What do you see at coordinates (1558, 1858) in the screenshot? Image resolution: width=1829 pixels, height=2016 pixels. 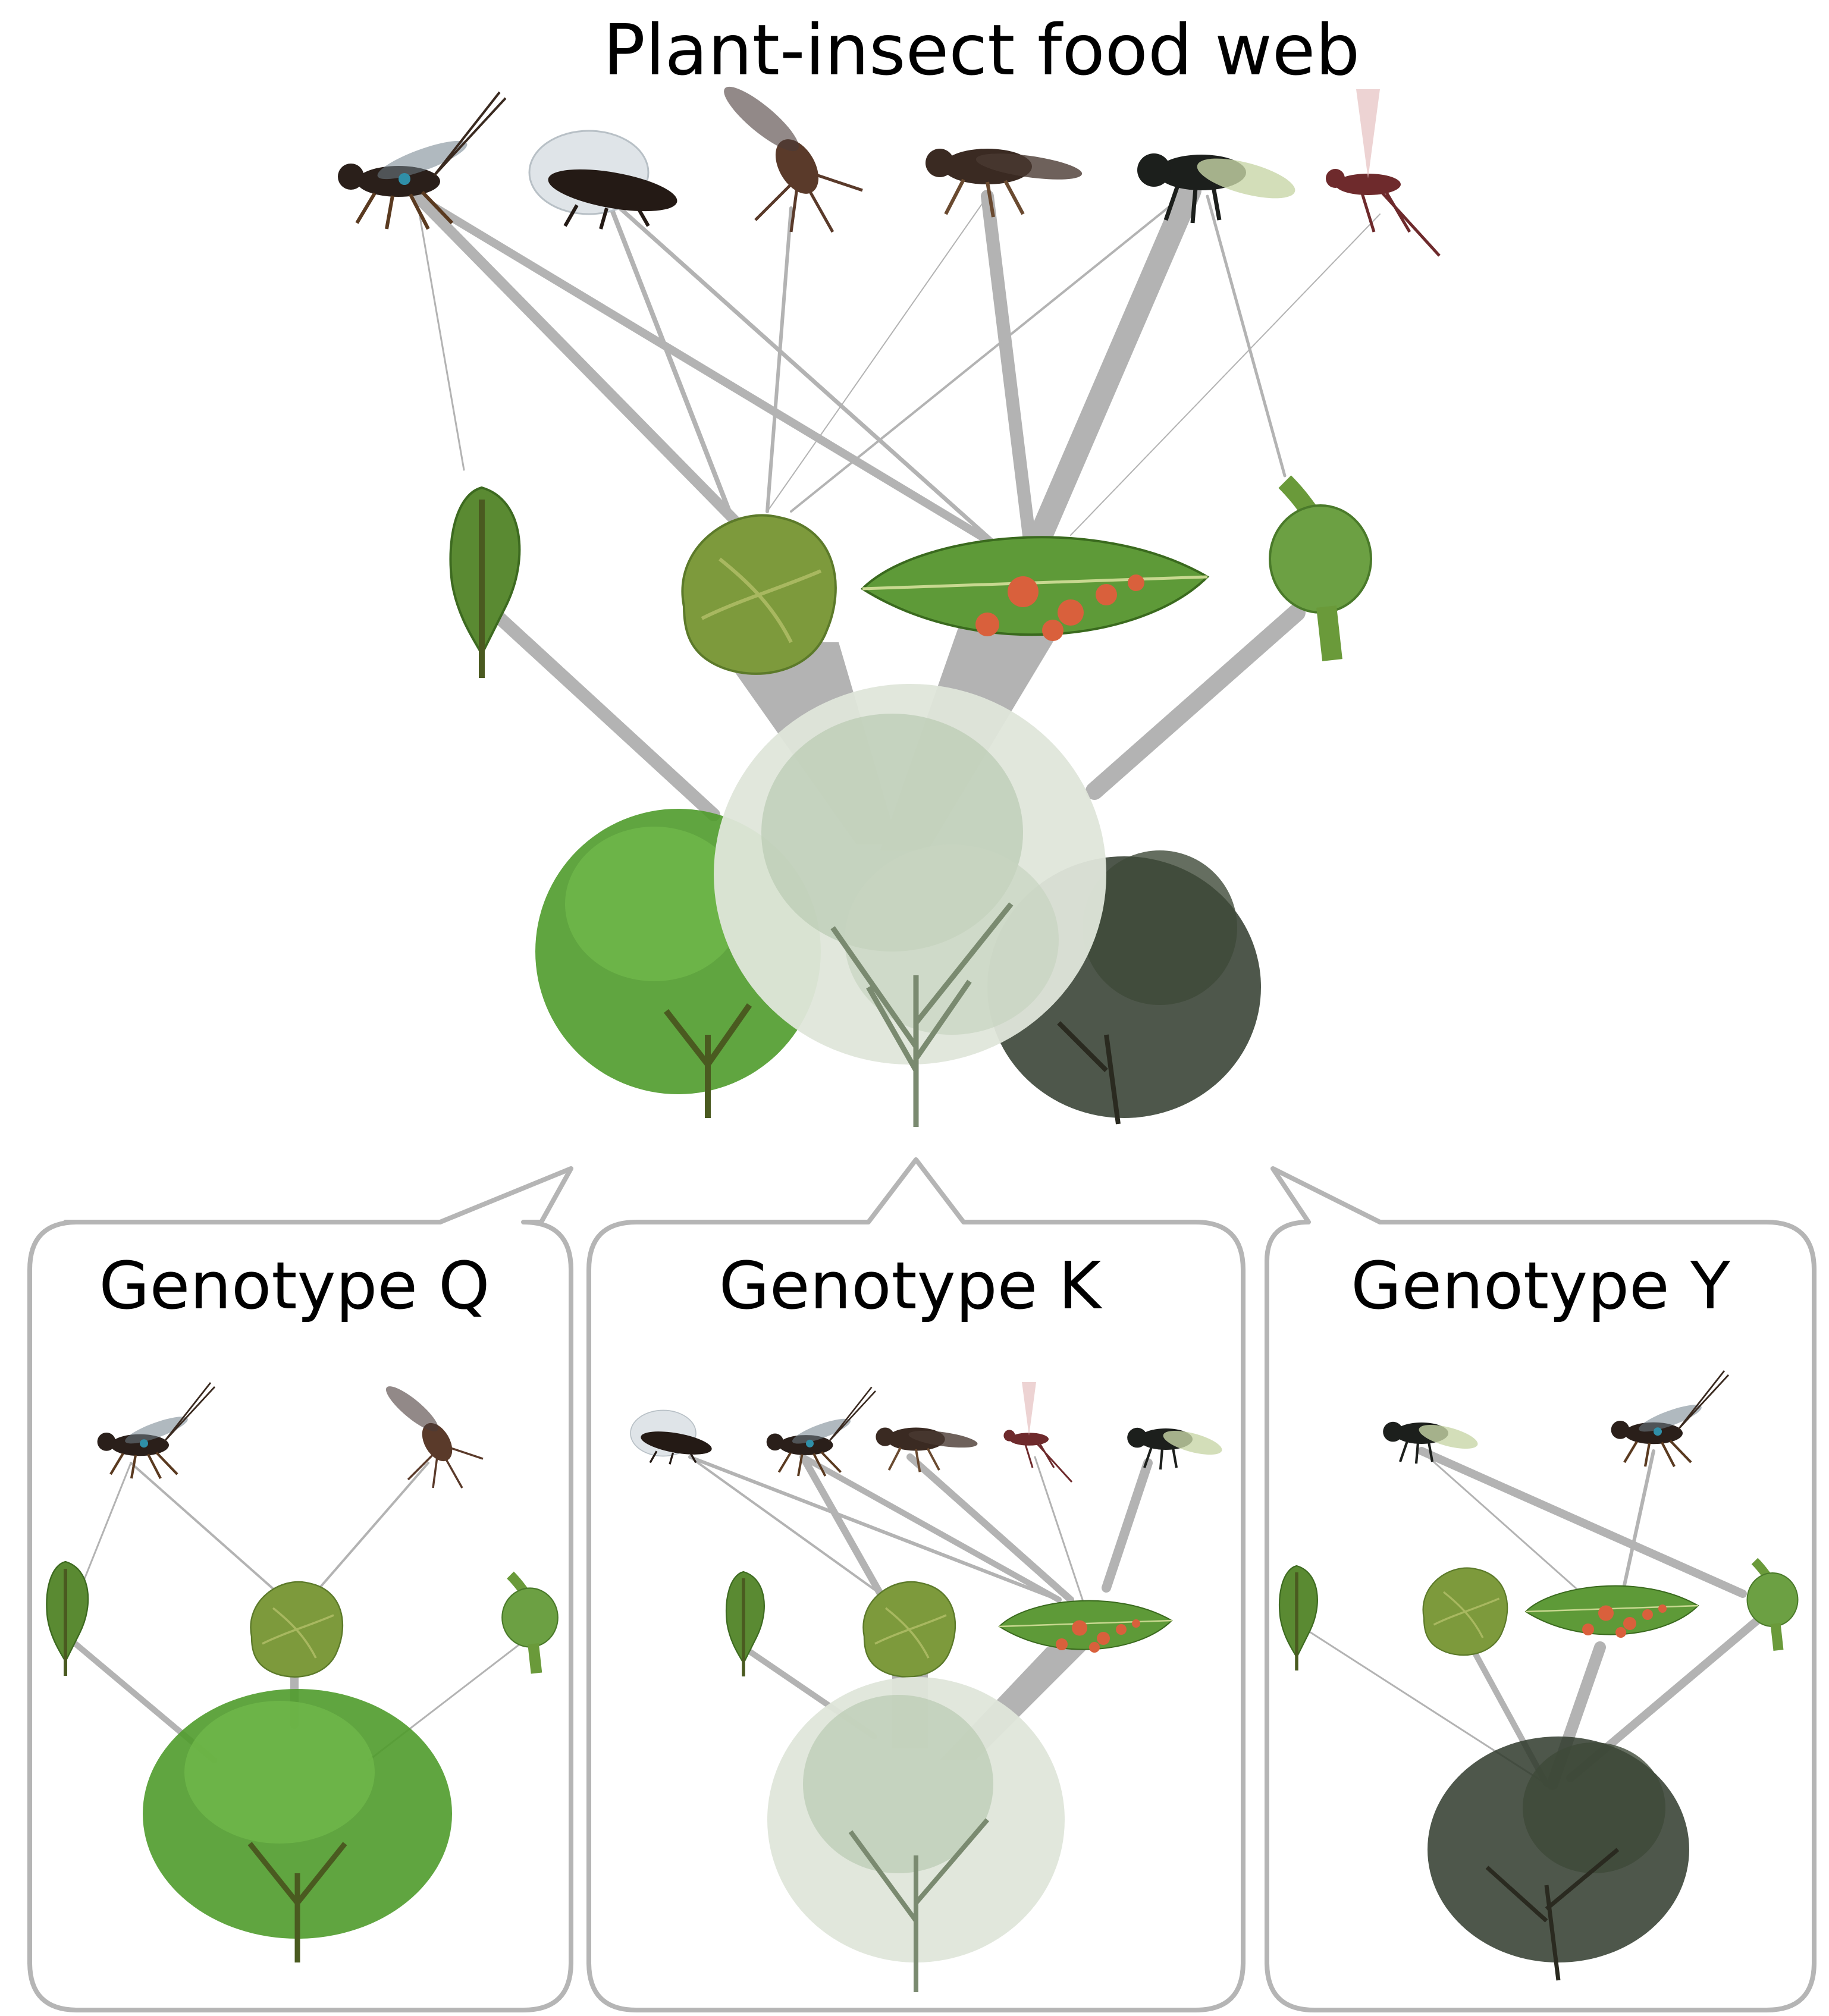 I see `shrub-y-icon` at bounding box center [1558, 1858].